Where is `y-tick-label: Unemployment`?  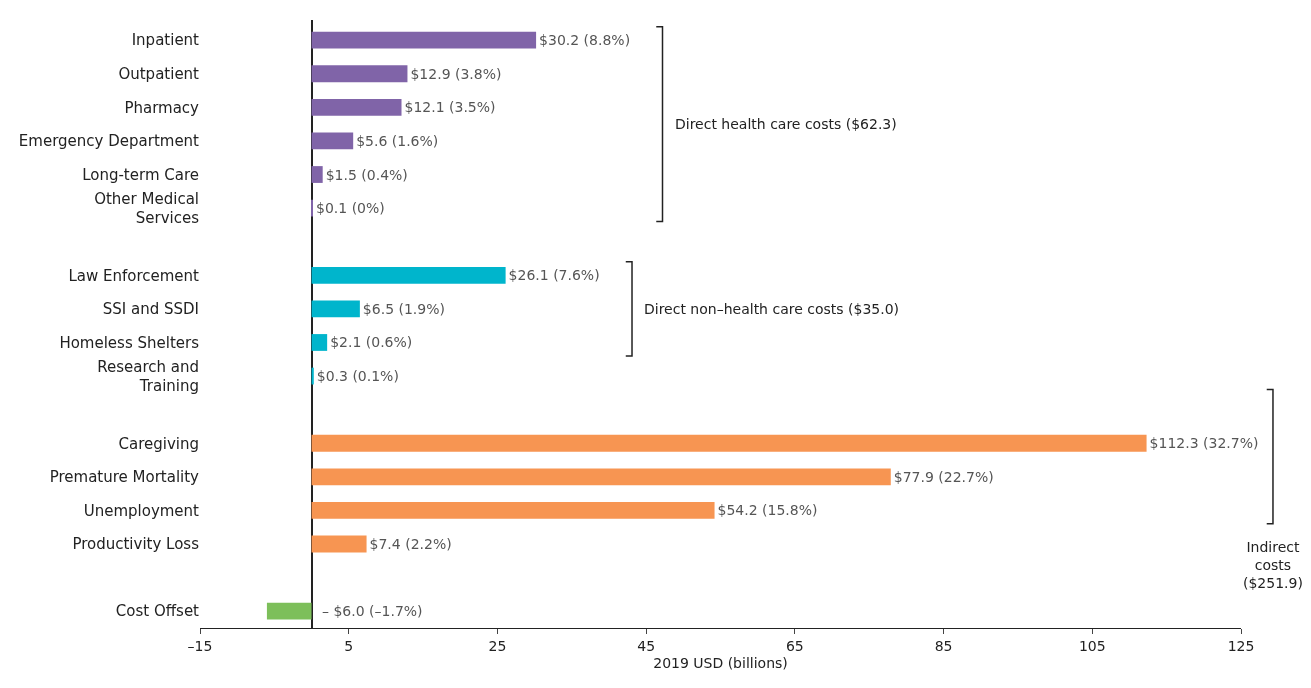 y-tick-label: Unemployment is located at coordinates (141, 510).